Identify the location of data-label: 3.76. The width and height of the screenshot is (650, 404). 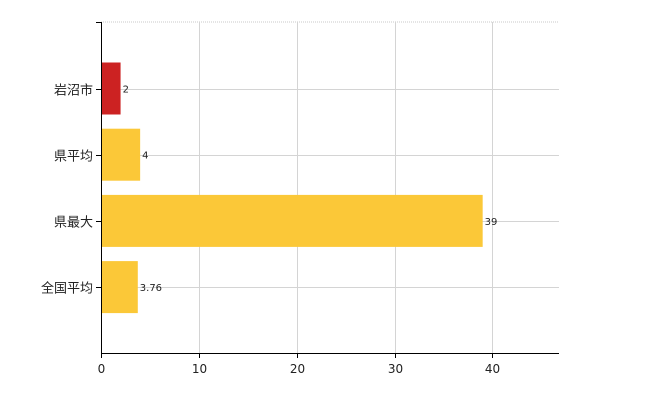
(151, 288).